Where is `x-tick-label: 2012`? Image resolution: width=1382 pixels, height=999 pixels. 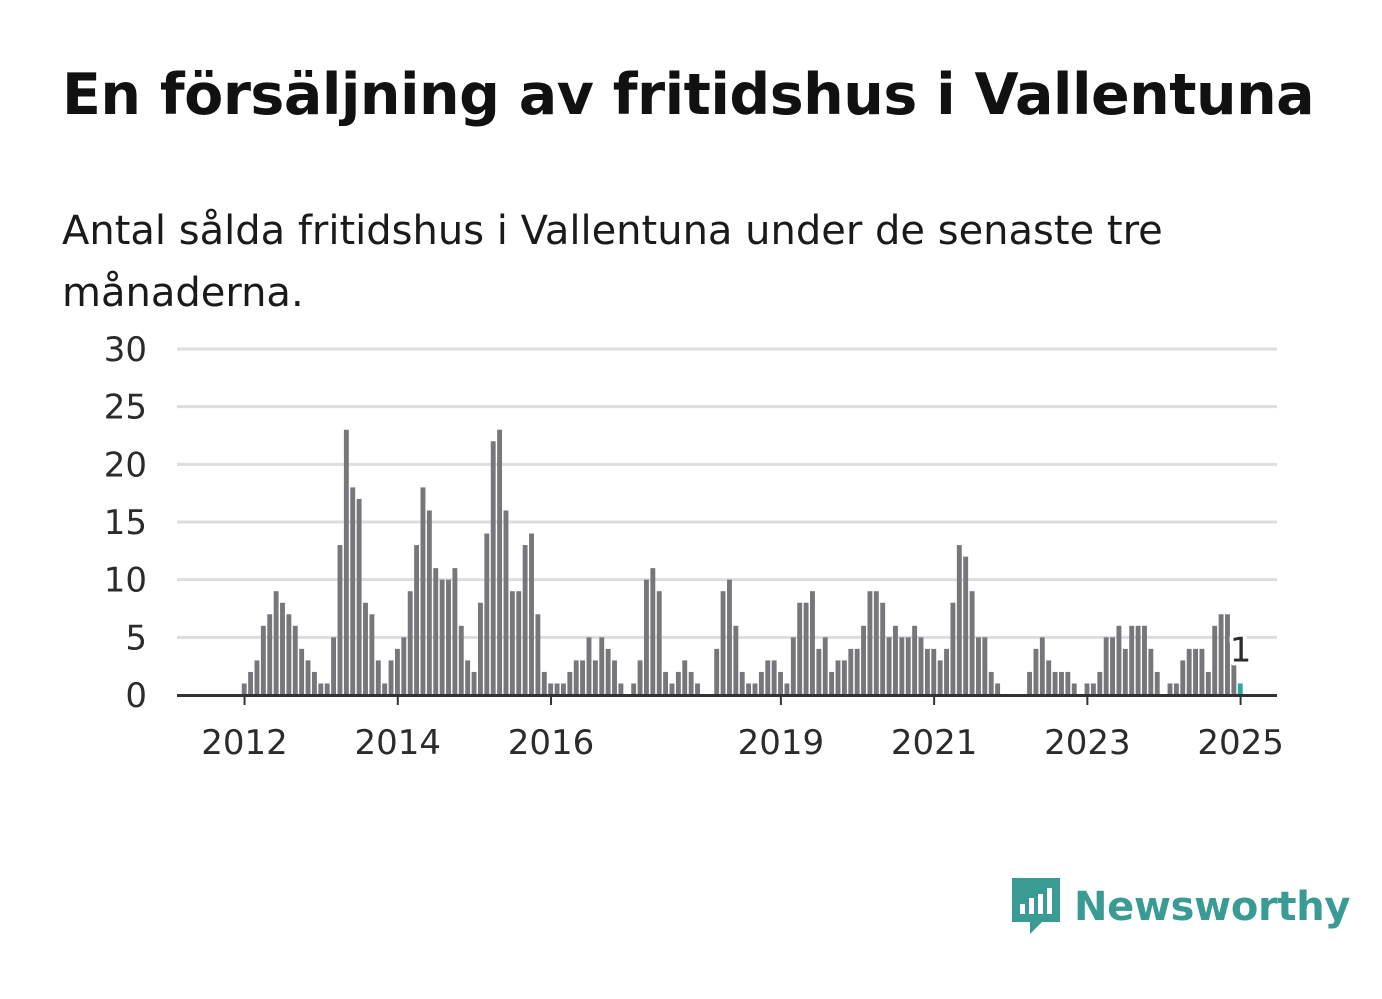
x-tick-label: 2012 is located at coordinates (244, 743).